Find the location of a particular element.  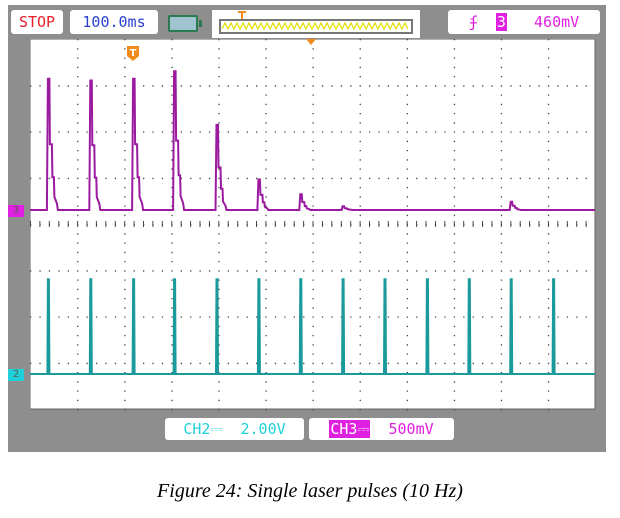

trigger-source: 3 is located at coordinates (501, 22).